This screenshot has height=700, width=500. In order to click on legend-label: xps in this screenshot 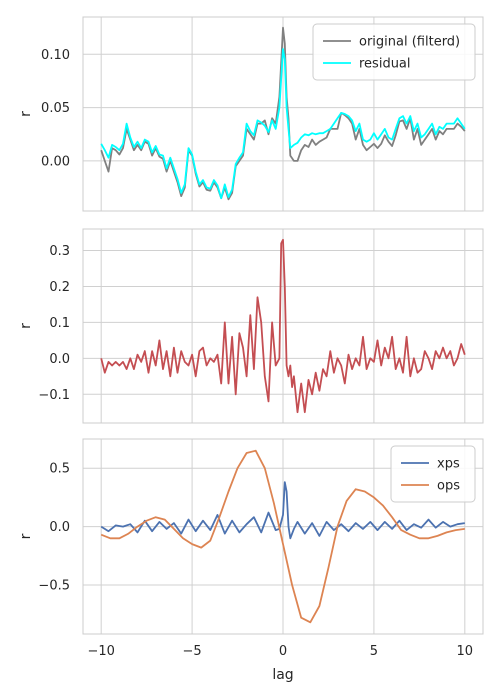, I will do `click(448, 464)`.